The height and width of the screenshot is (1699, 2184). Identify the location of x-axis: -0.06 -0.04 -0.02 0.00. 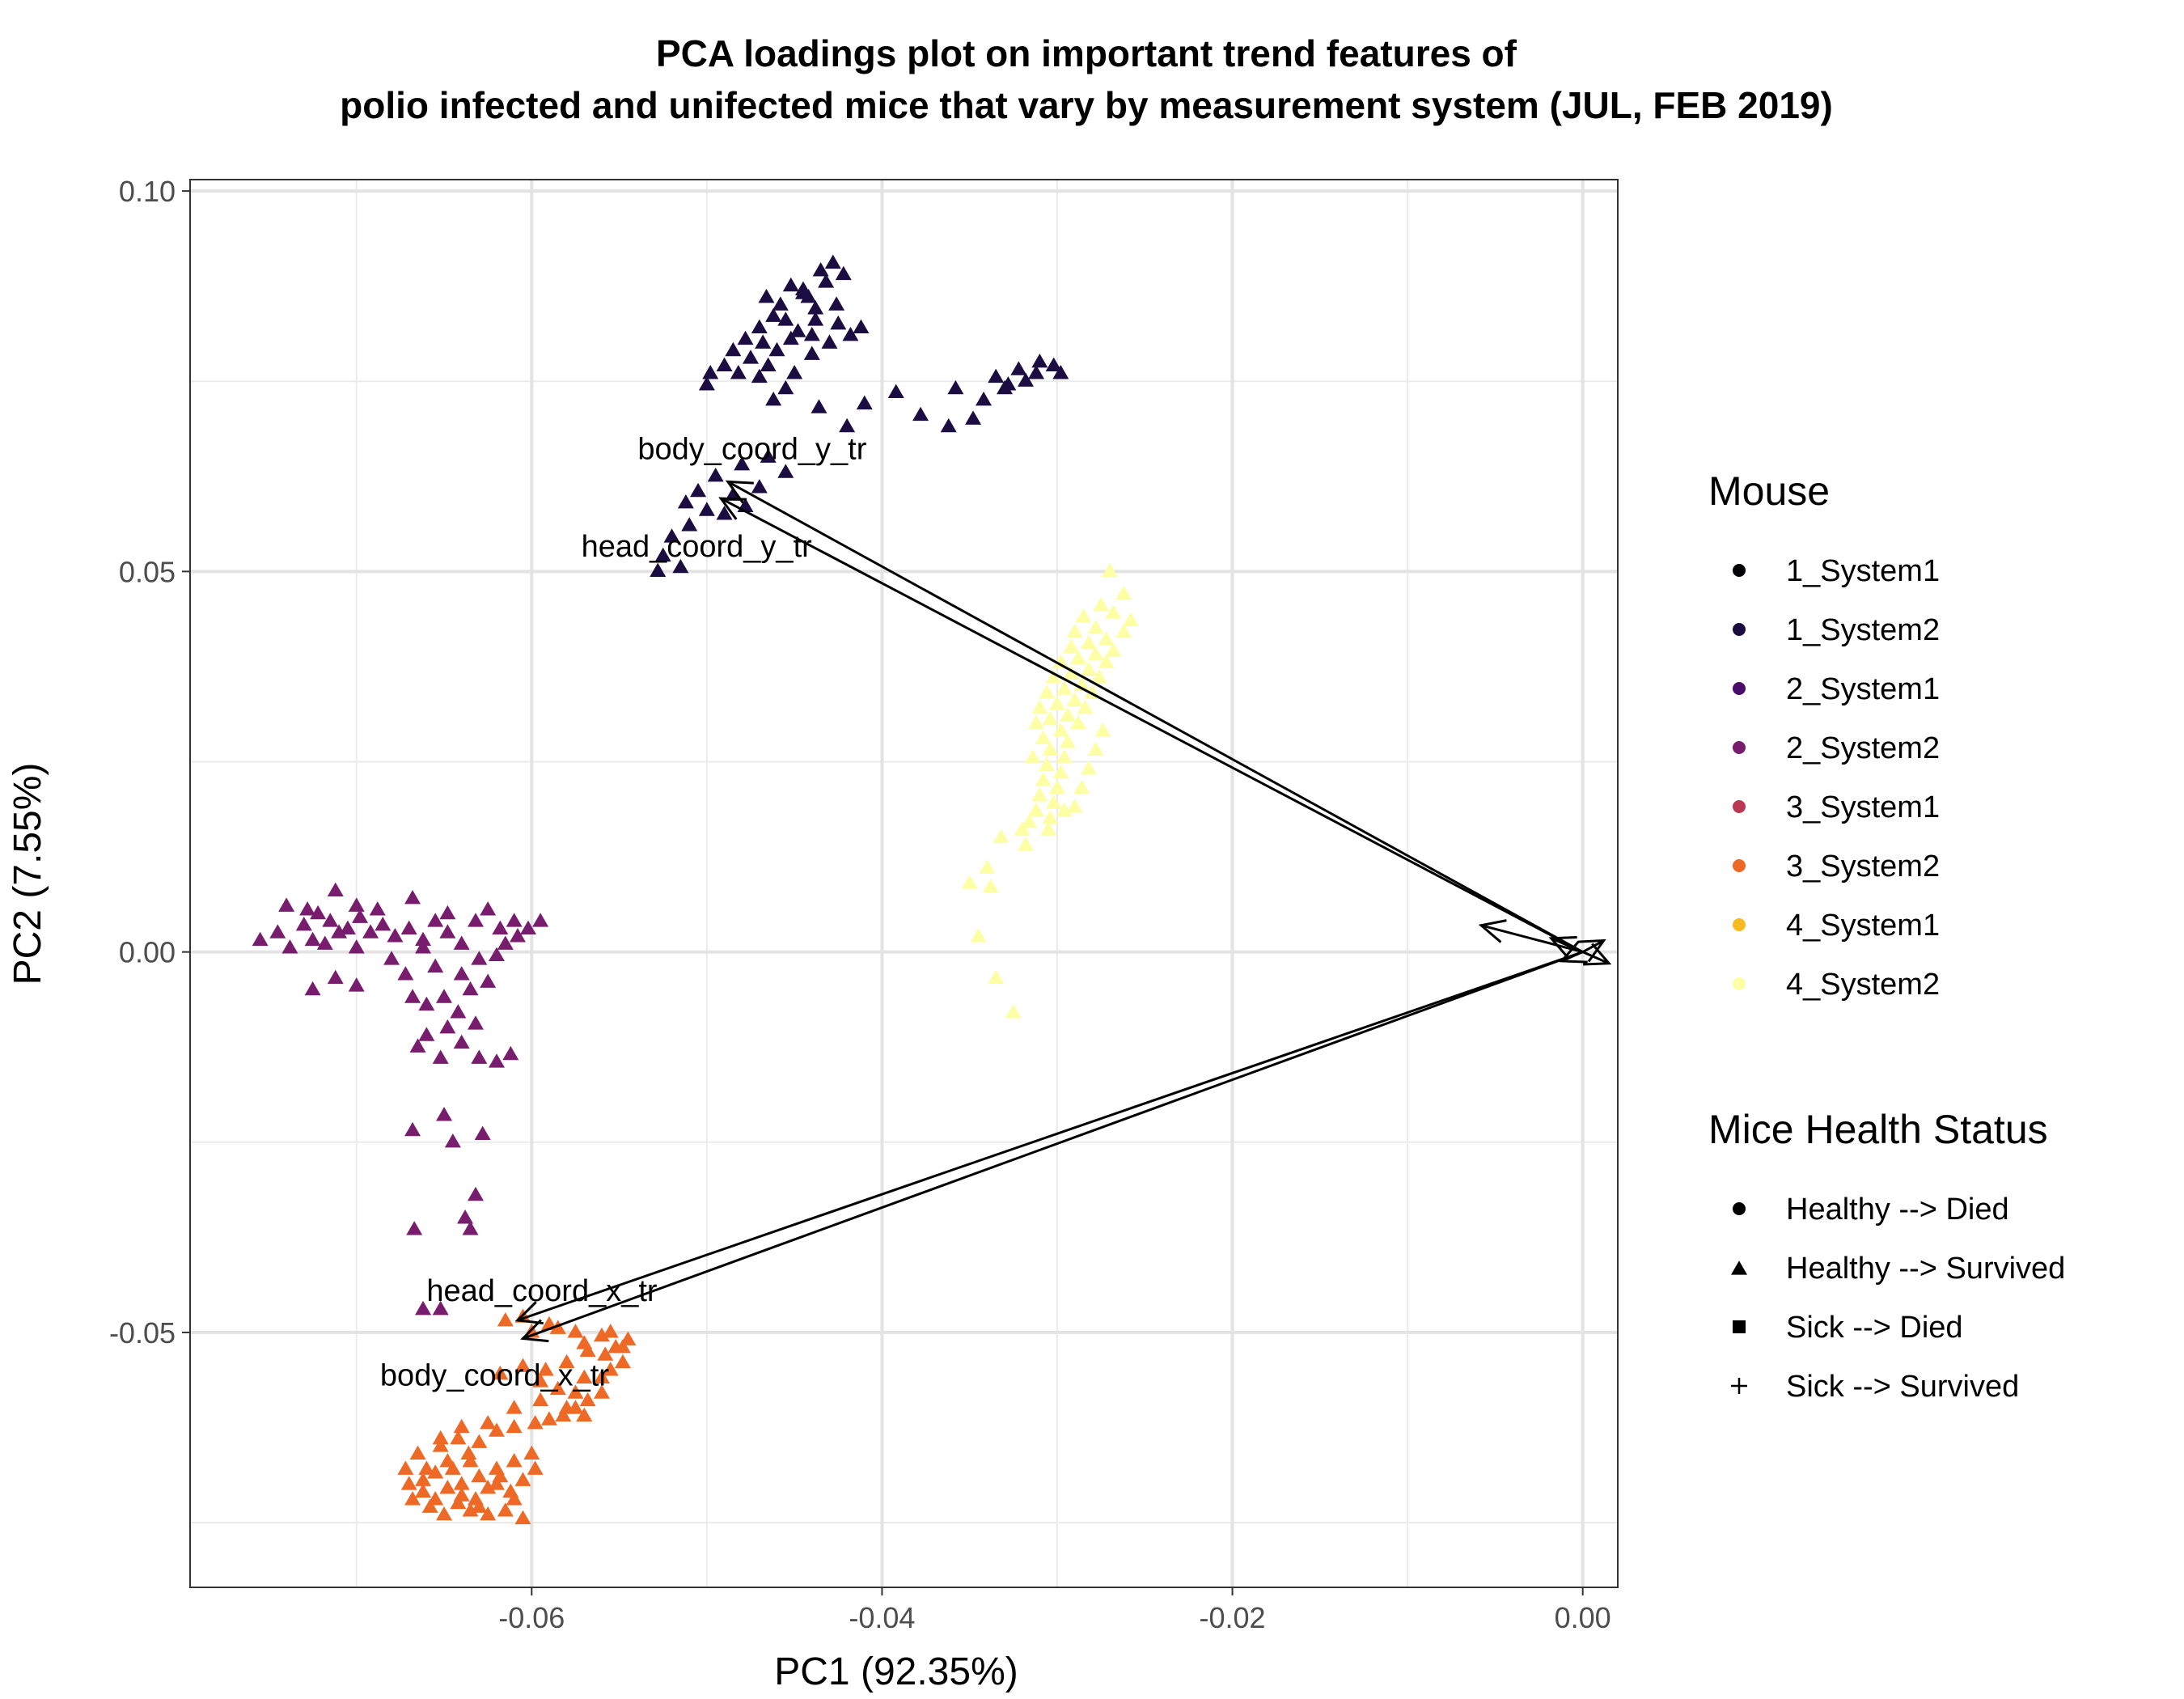
(1054, 1610).